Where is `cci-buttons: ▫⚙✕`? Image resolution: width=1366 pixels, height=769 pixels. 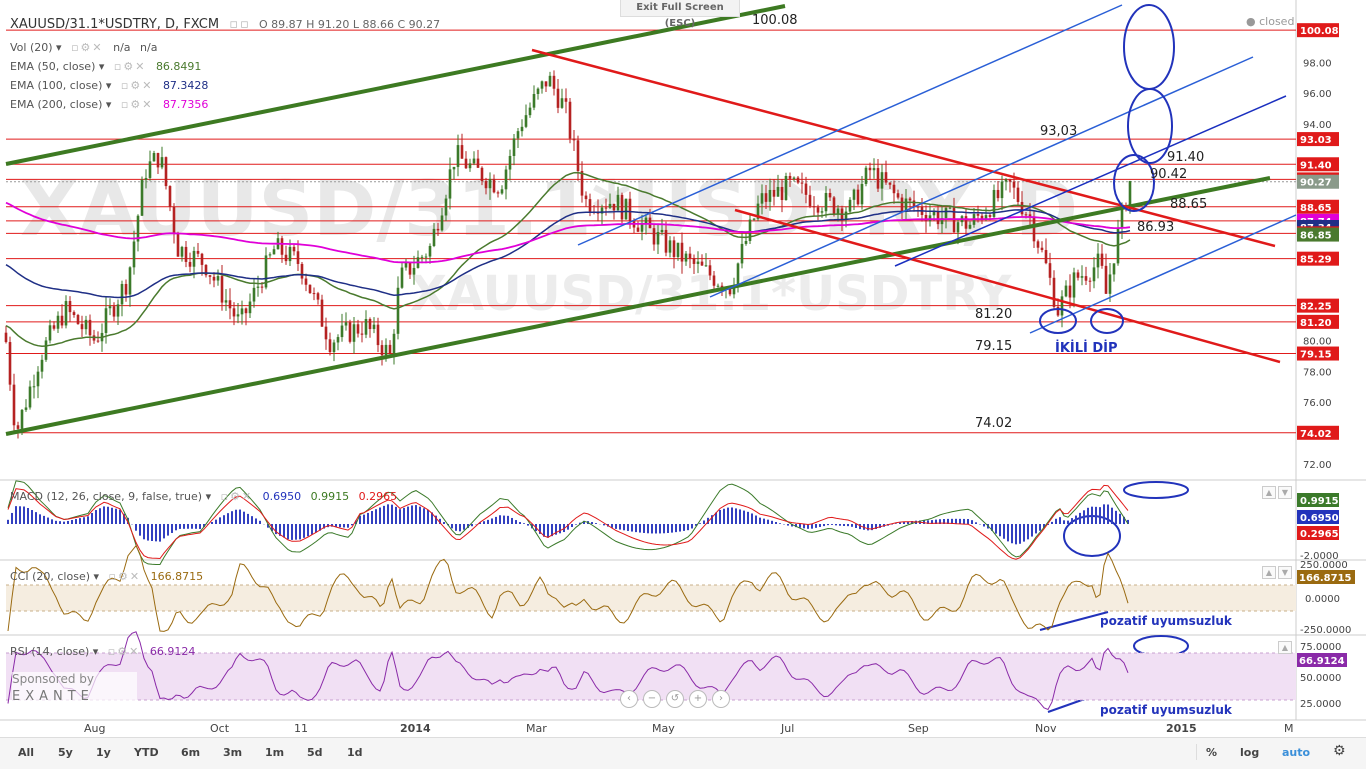
cci-buttons: ▫⚙✕ is located at coordinates (125, 576).